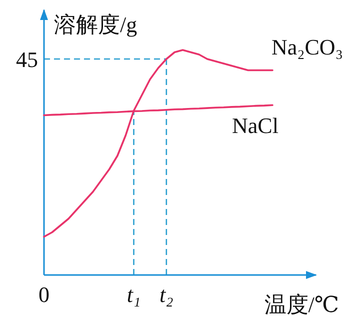 This screenshot has height=316, width=345. Describe the element at coordinates (44, 294) in the screenshot. I see `x-tick-label: 0` at that location.